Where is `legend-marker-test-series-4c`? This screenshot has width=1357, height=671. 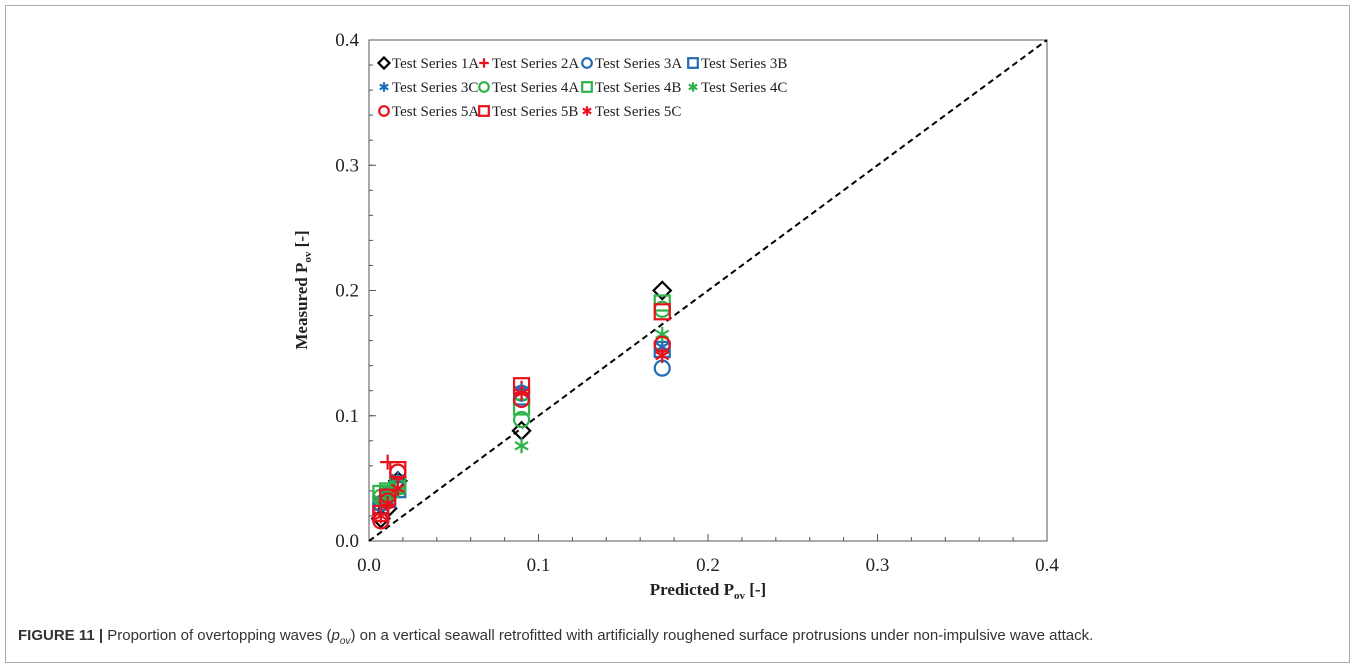 legend-marker-test-series-4c is located at coordinates (693, 87).